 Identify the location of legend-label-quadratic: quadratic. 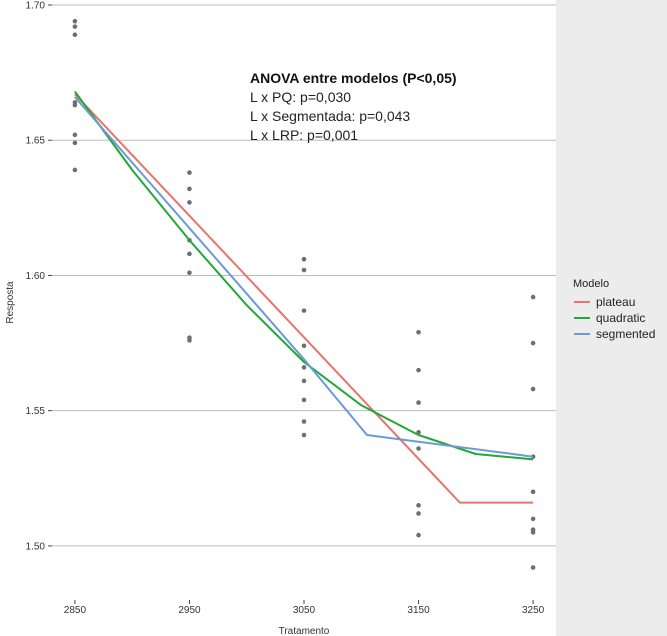
(620, 318).